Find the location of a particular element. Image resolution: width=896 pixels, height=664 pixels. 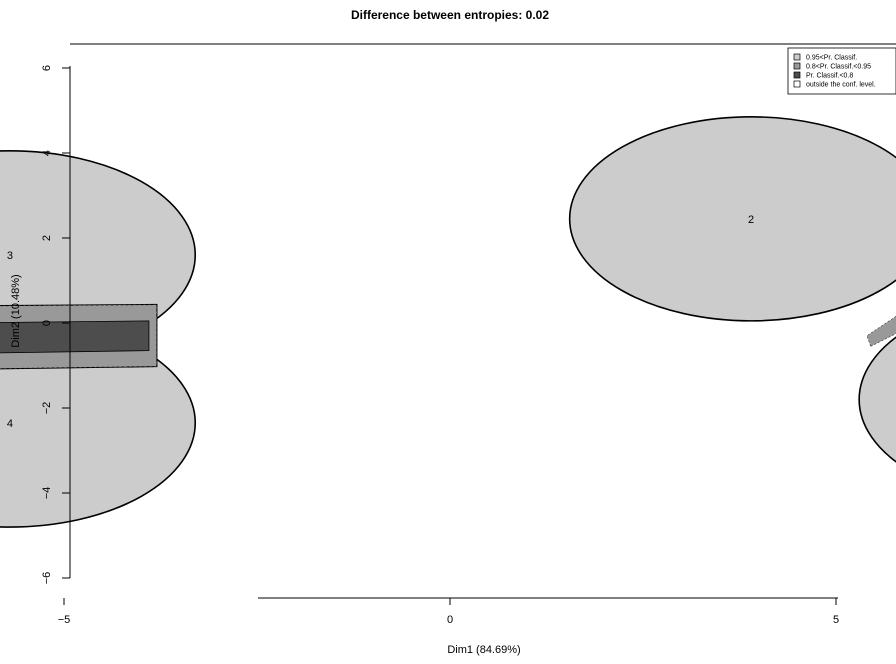

x-tick-label: 0 is located at coordinates (450, 620).